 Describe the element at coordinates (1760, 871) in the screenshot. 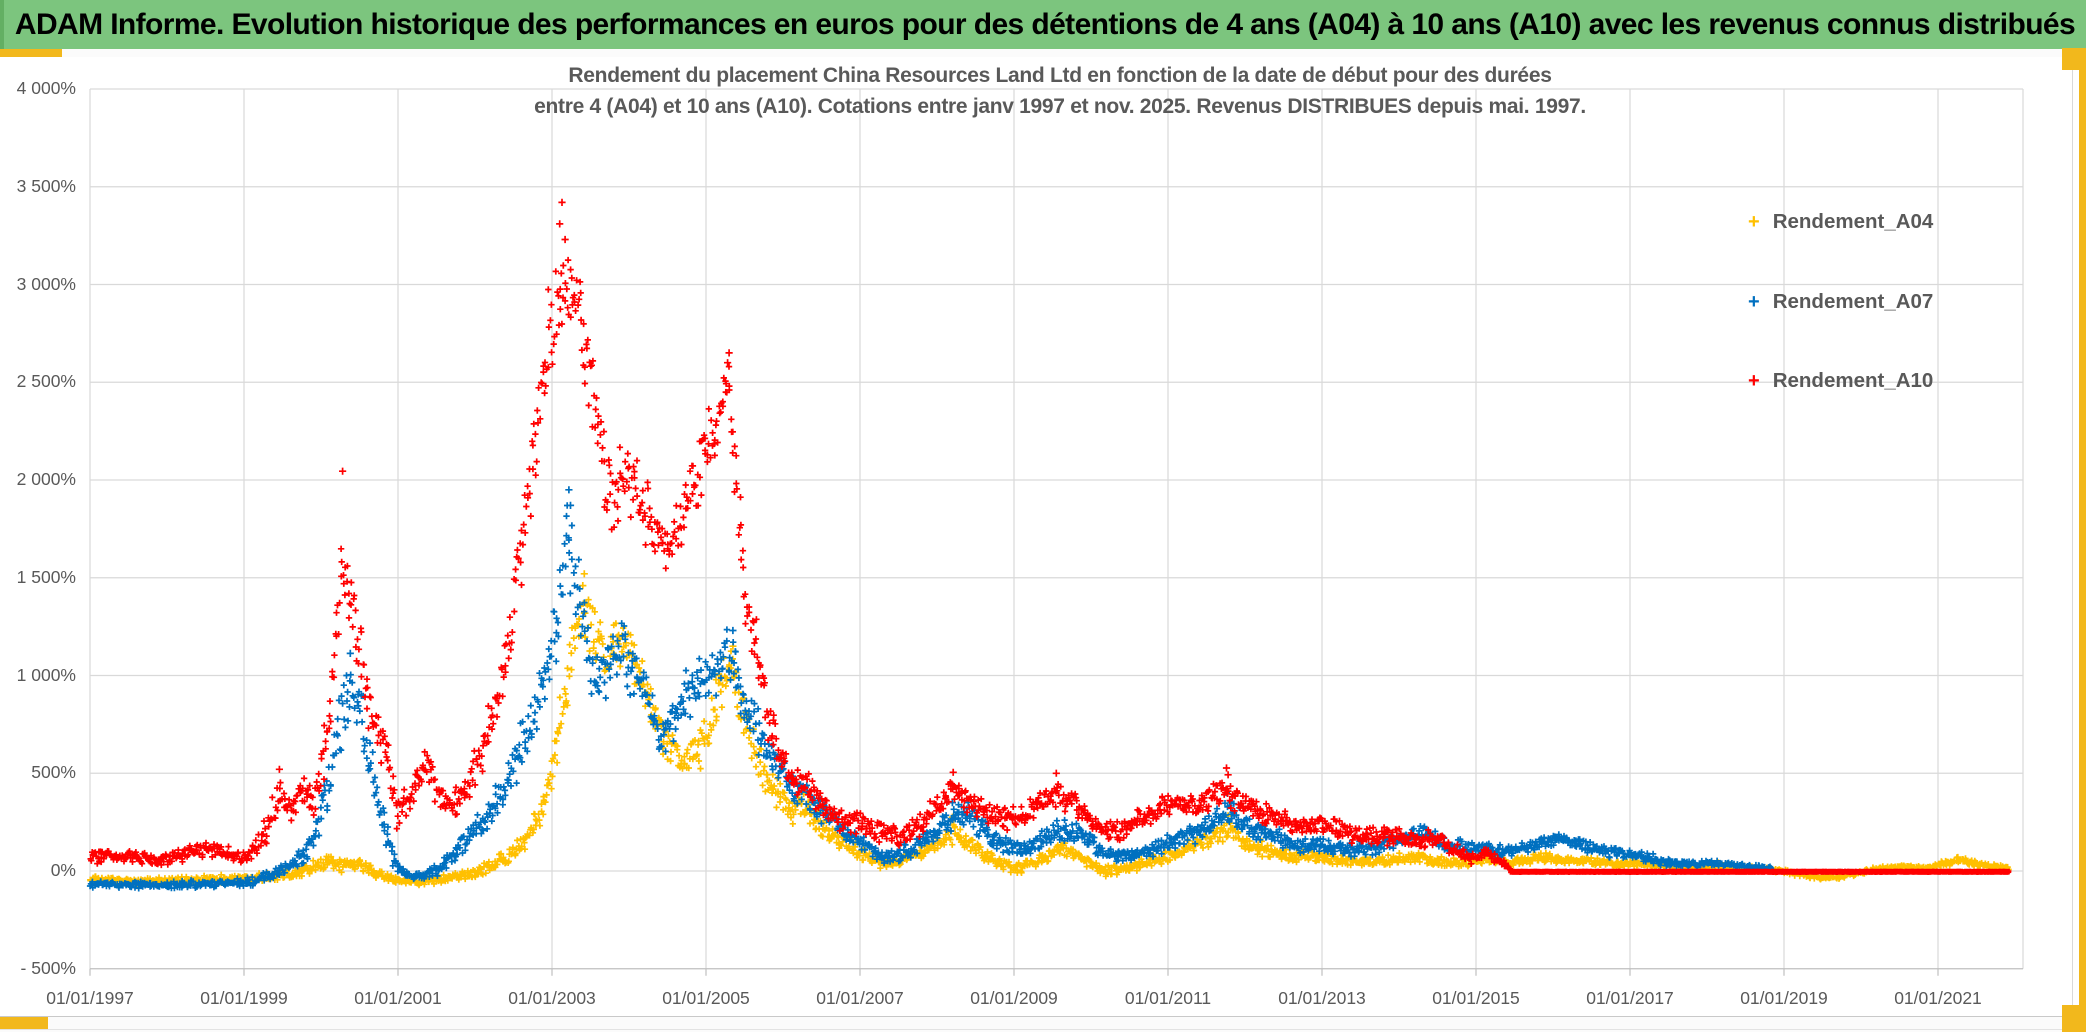

I see `series-flatline-rendement_a10` at that location.